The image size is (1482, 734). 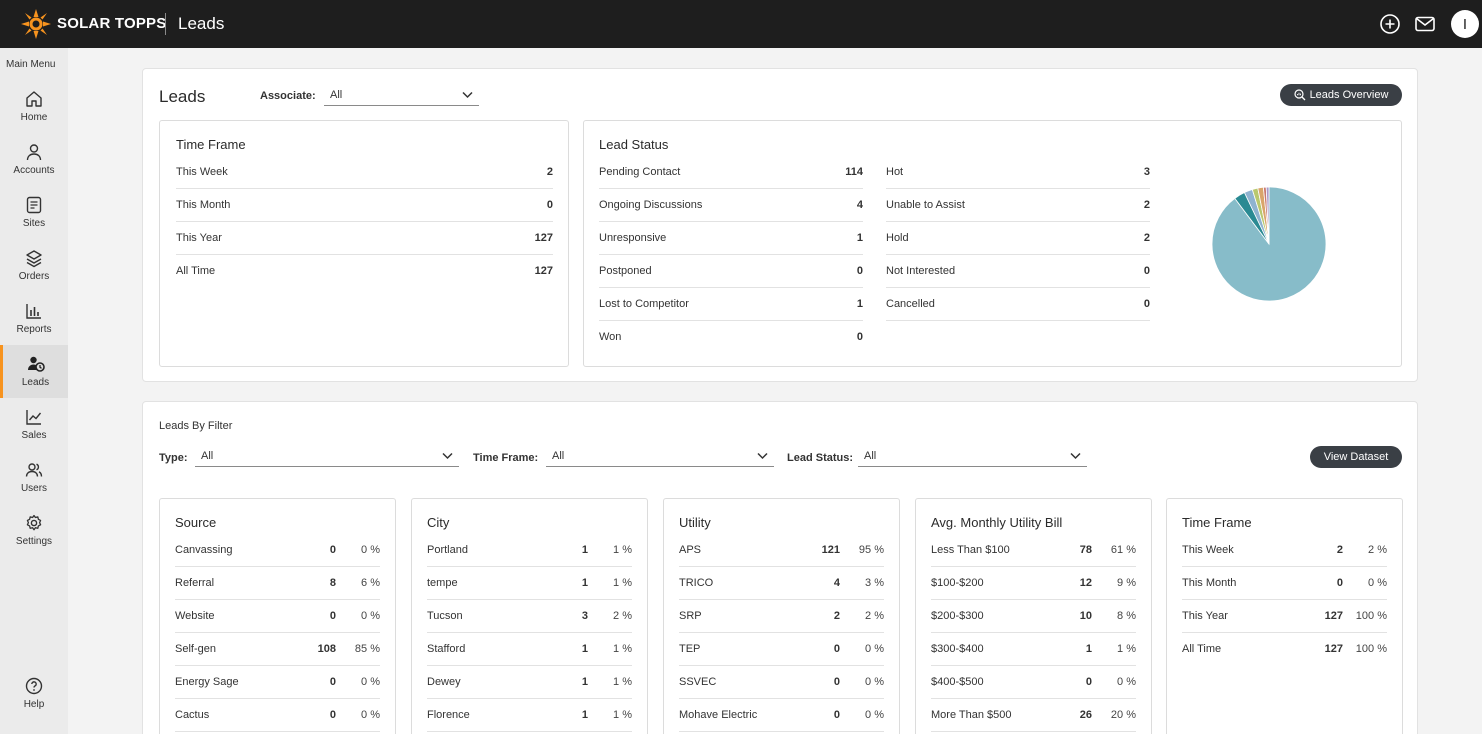 I want to click on row-label: More Than $500, so click(x=971, y=715).